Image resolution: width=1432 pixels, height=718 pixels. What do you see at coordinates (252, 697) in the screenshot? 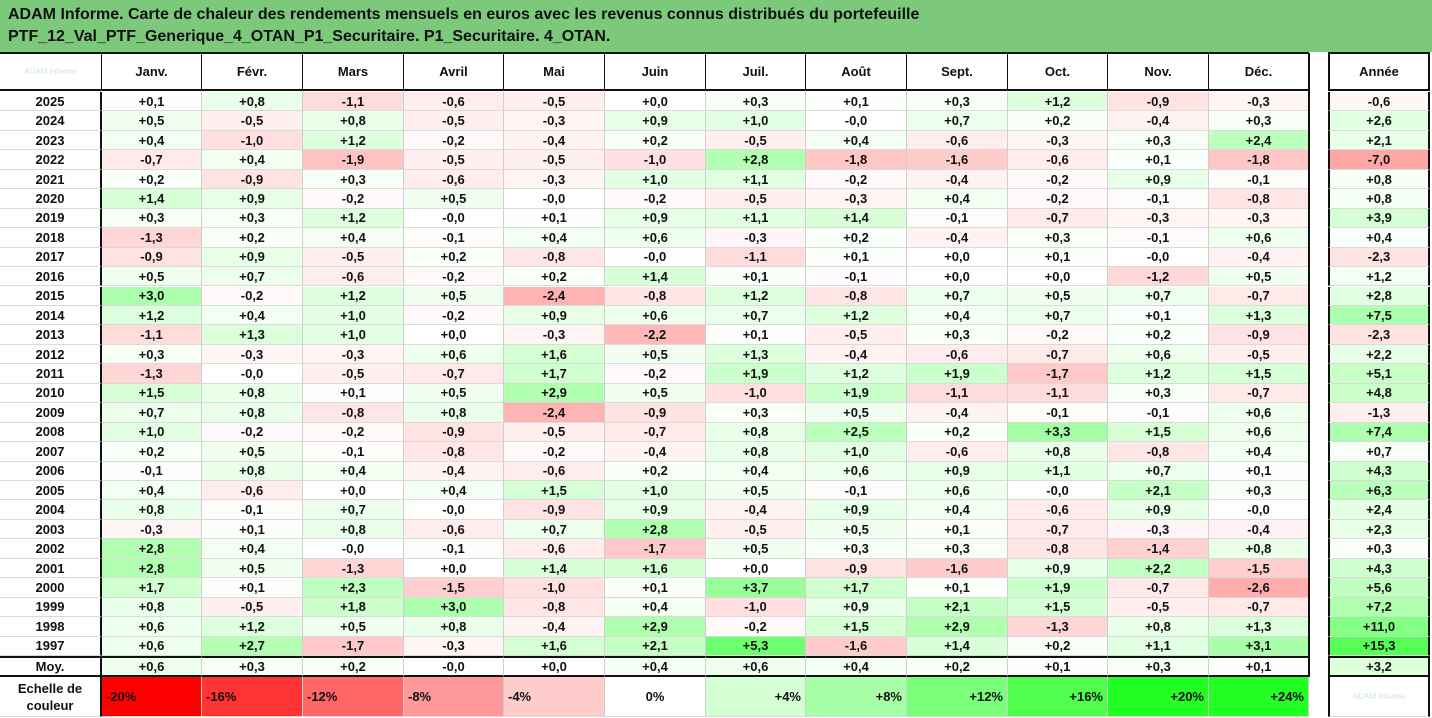
I see `scale-swatch: -16%` at bounding box center [252, 697].